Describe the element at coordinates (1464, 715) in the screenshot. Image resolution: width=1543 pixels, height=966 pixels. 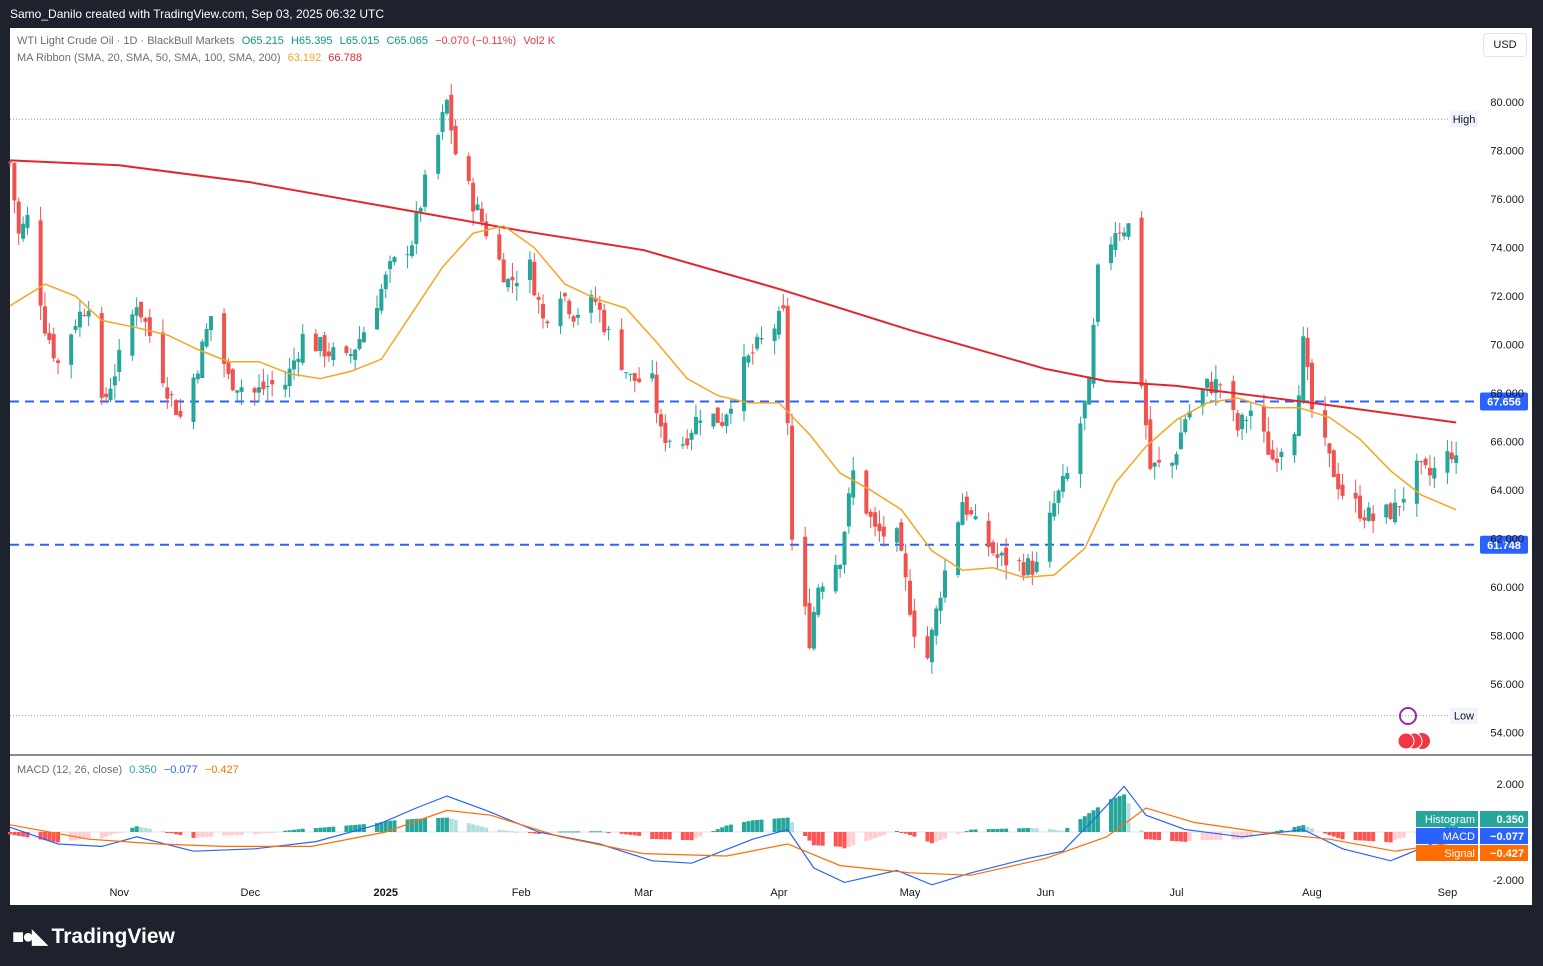
I see `low-marker-box` at that location.